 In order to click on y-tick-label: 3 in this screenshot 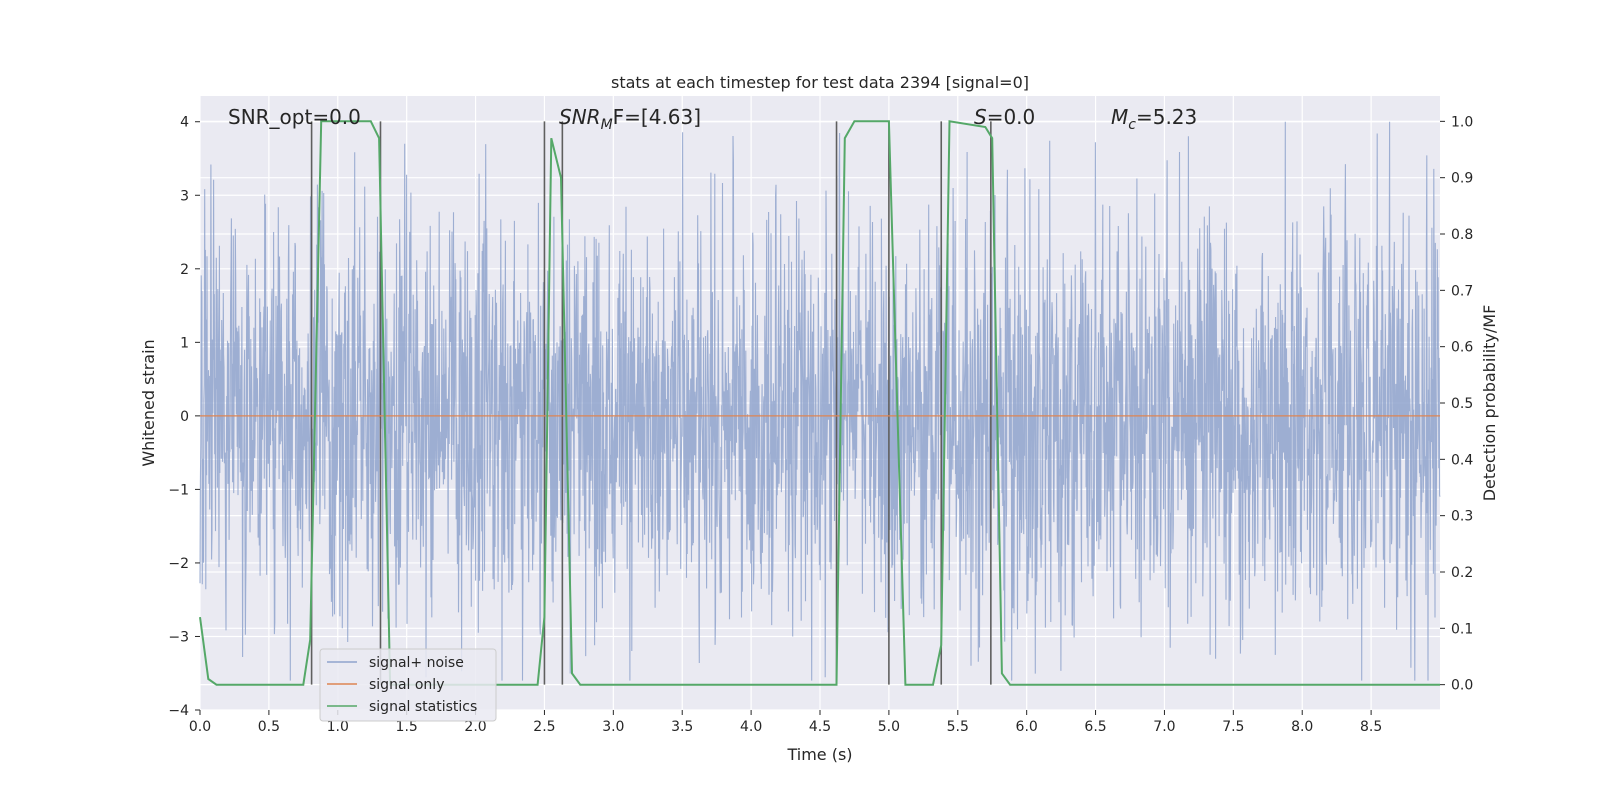, I will do `click(184, 196)`.